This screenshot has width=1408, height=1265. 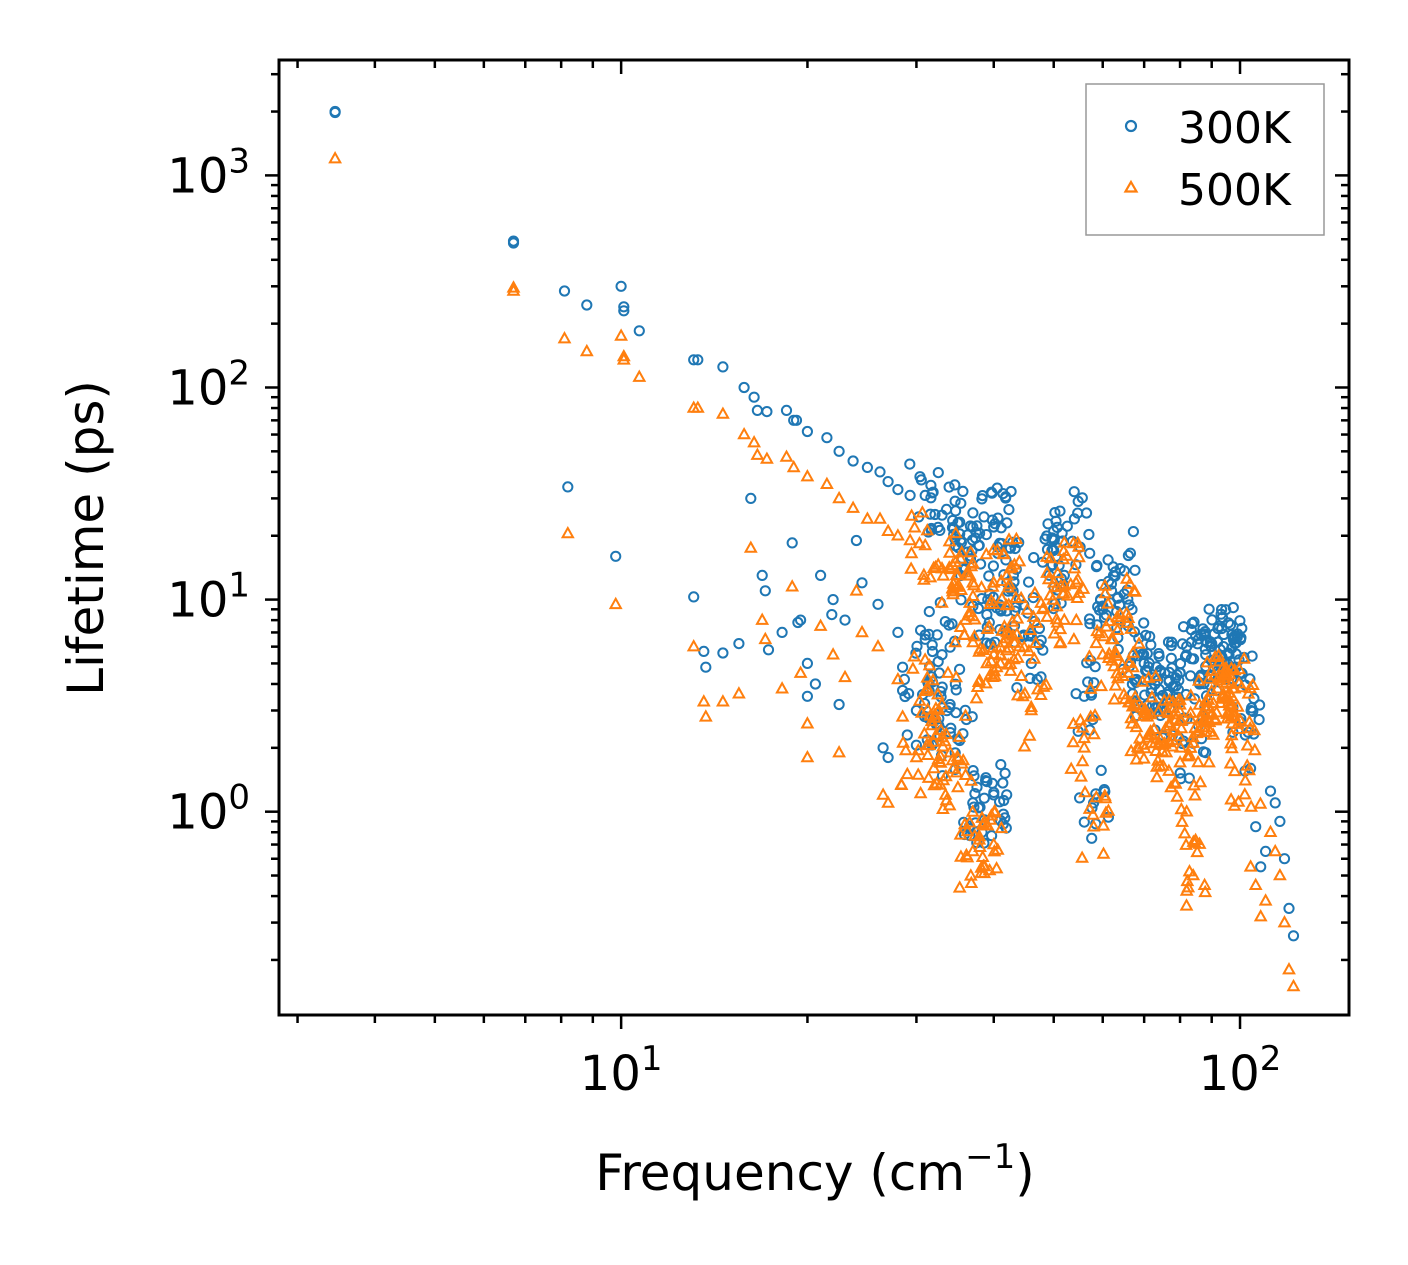 What do you see at coordinates (1131, 186) in the screenshot?
I see `legend-marker-500k` at bounding box center [1131, 186].